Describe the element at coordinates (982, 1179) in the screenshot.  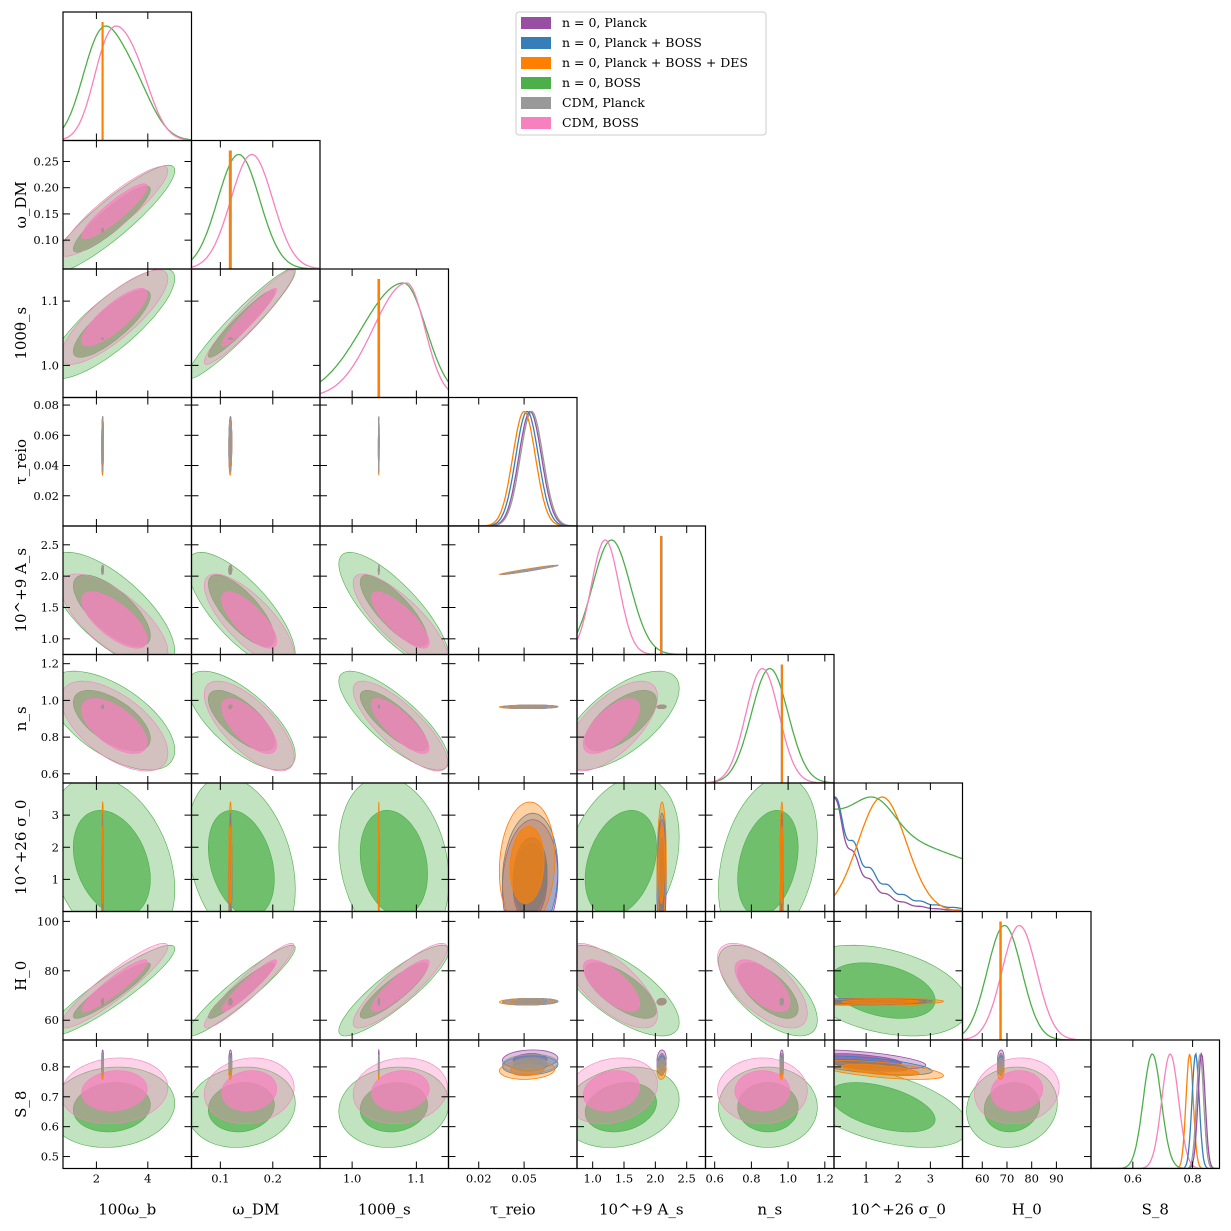
I see `x-tick-label: 60` at that location.